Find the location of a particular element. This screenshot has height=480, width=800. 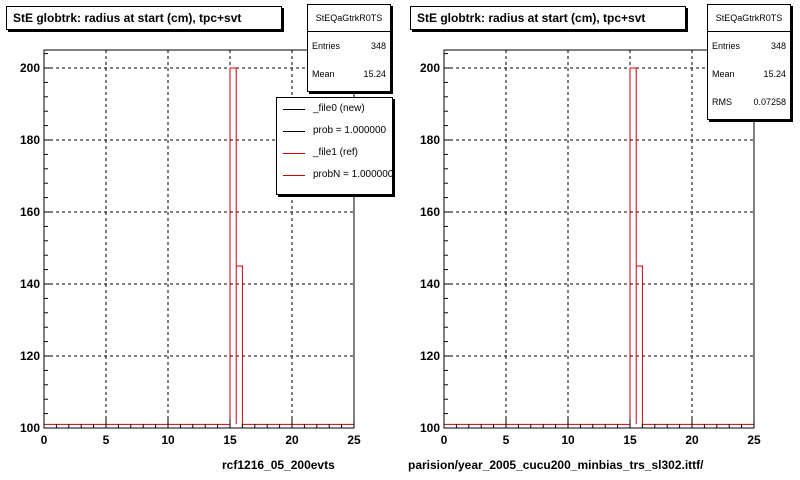

legend-label: _file1 (ref) is located at coordinates (336, 152).